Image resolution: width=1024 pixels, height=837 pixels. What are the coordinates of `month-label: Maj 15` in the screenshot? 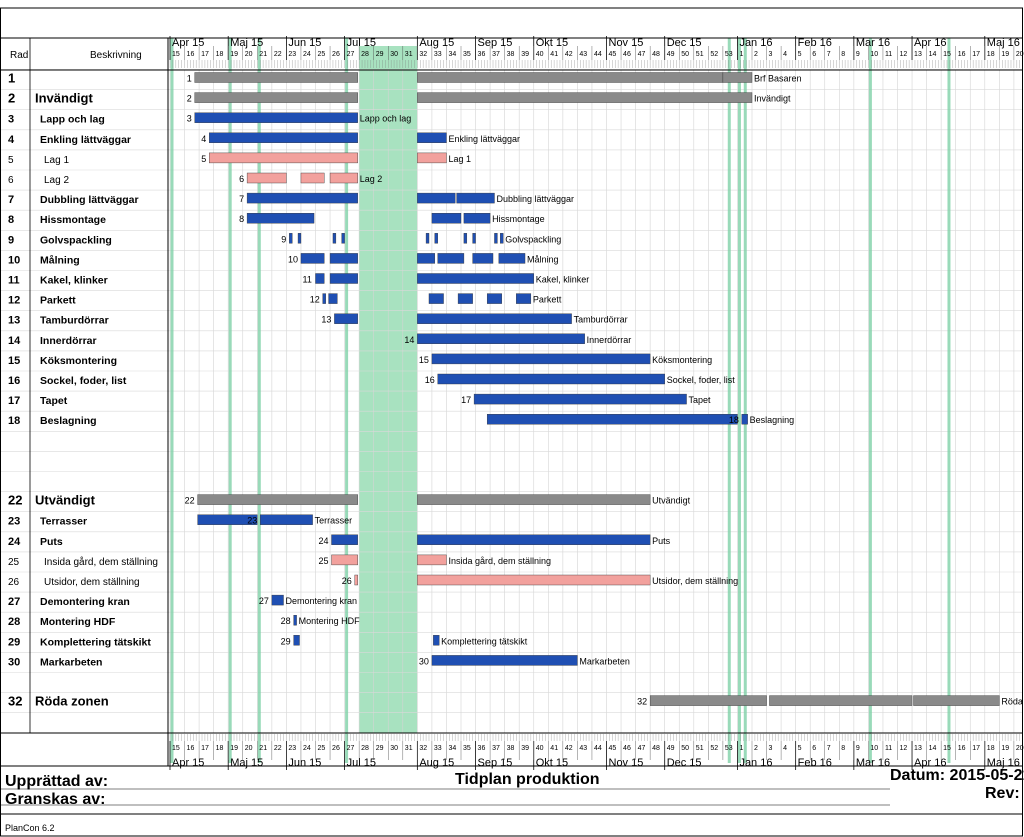 It's located at (246, 43).